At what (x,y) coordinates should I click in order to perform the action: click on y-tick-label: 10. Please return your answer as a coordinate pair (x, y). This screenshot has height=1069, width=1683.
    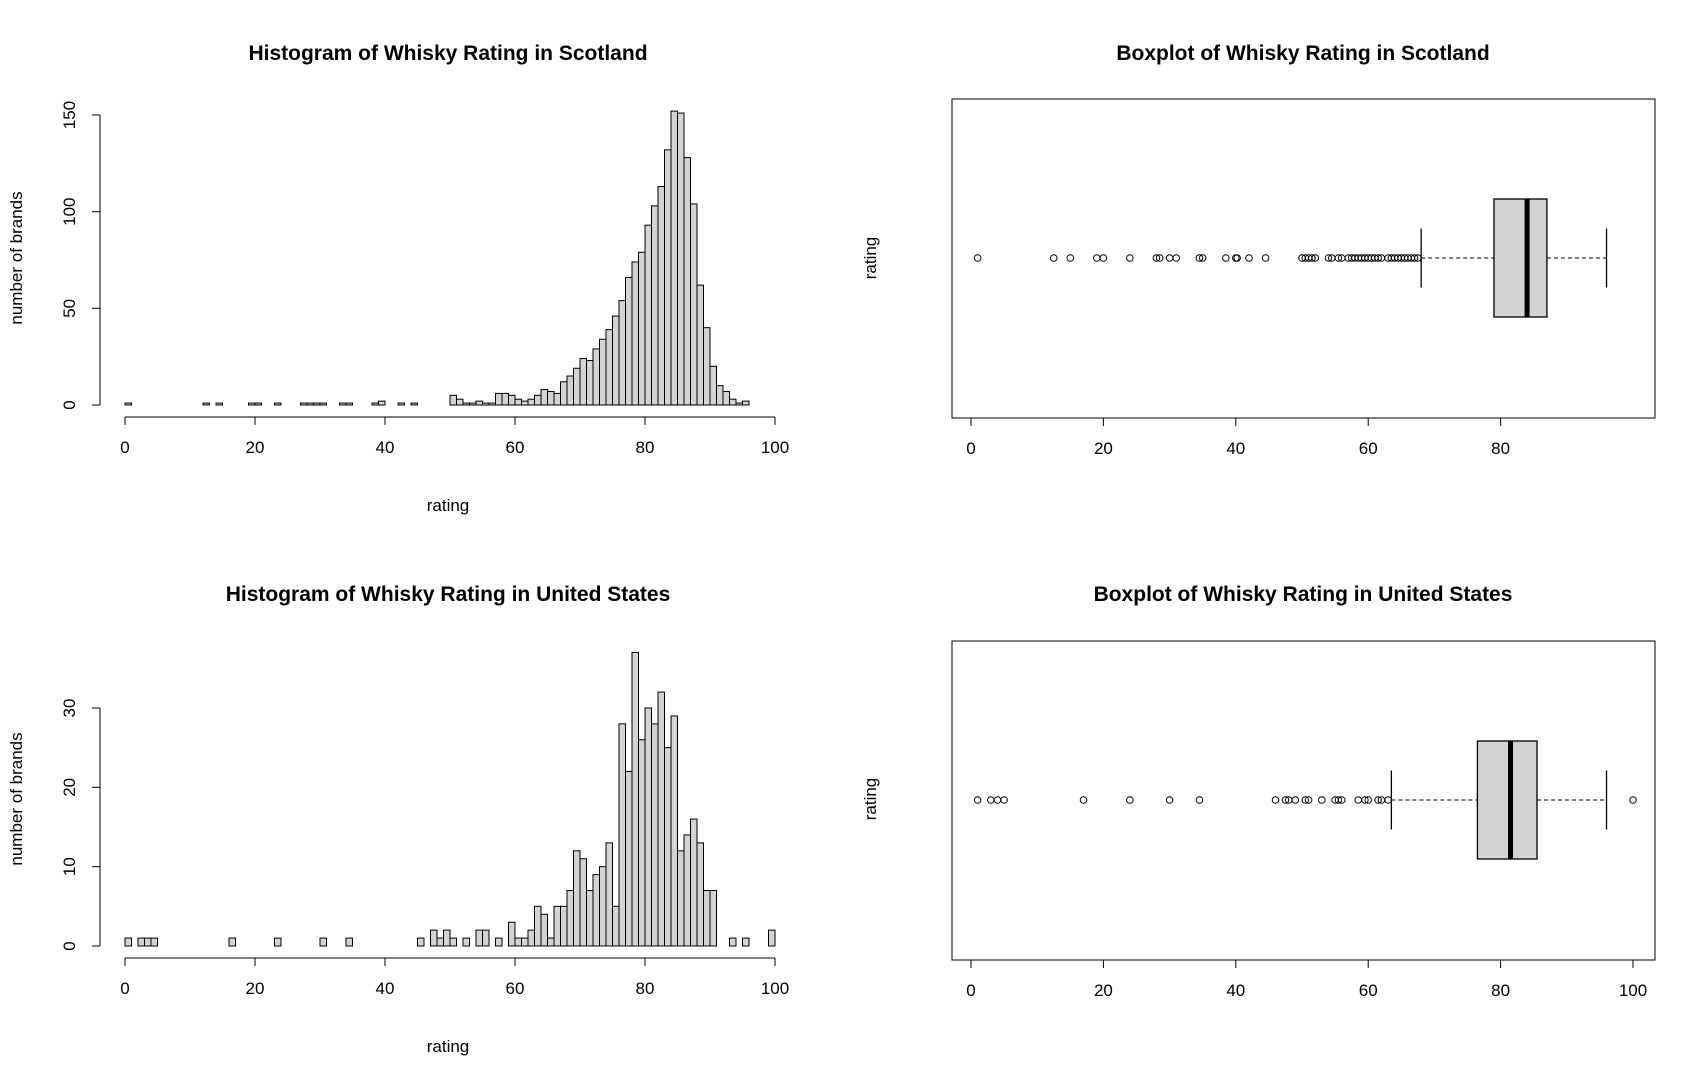
    Looking at the image, I should click on (69, 866).